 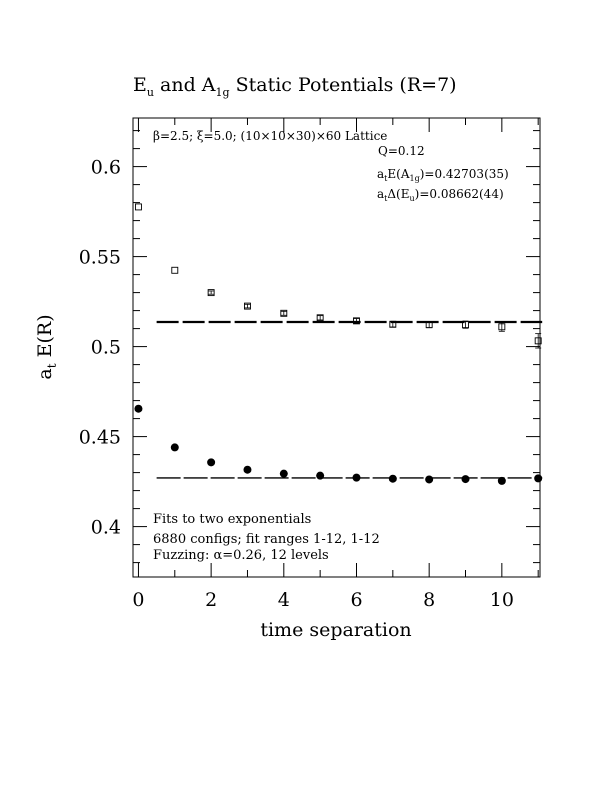 What do you see at coordinates (502, 600) in the screenshot?
I see `x-tick-label: 10` at bounding box center [502, 600].